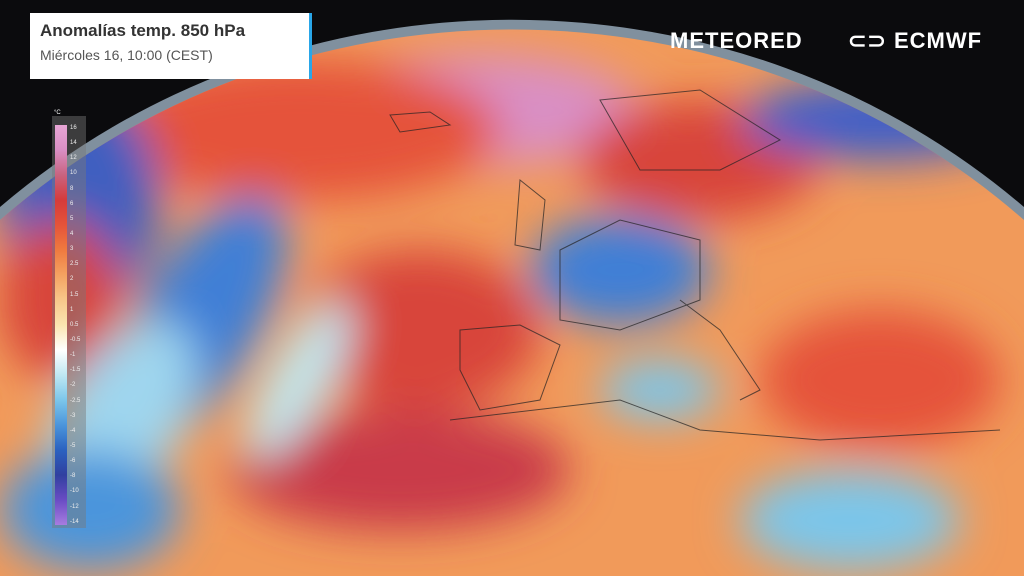 This screenshot has height=576, width=1024. What do you see at coordinates (72, 309) in the screenshot?
I see `legend-label: 1` at bounding box center [72, 309].